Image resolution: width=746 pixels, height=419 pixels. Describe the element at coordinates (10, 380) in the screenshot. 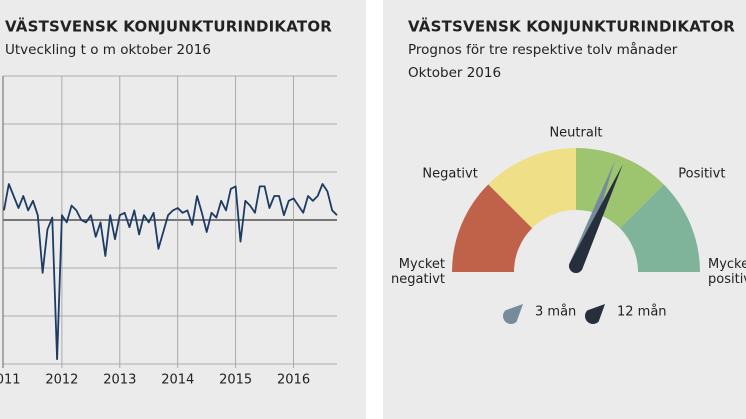

I see `x-tick-label: 2011` at that location.